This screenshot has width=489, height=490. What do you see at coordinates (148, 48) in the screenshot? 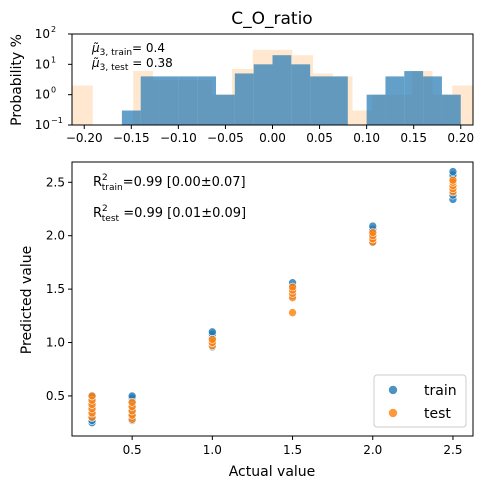
I see `median-train-value: = 0.4` at bounding box center [148, 48].